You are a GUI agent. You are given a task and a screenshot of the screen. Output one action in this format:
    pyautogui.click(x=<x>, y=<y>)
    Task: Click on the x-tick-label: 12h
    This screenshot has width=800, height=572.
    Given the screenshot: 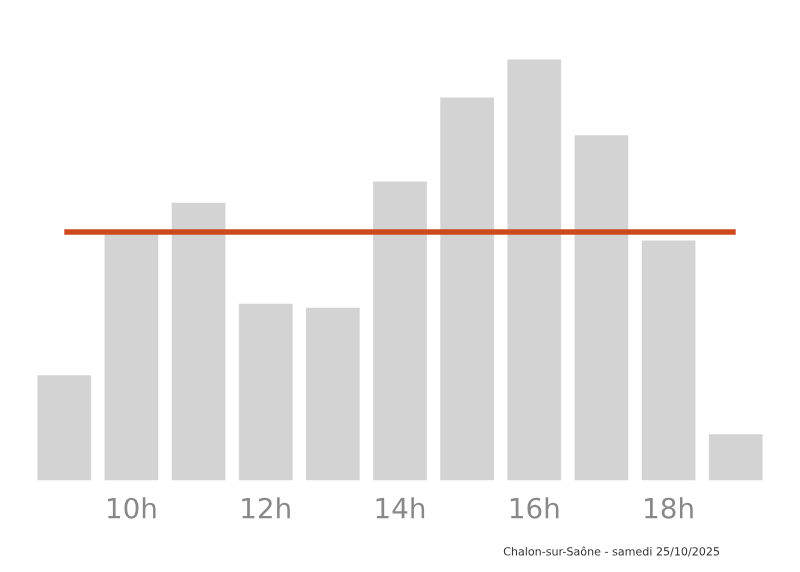 What is the action you would take?
    pyautogui.click(x=266, y=508)
    